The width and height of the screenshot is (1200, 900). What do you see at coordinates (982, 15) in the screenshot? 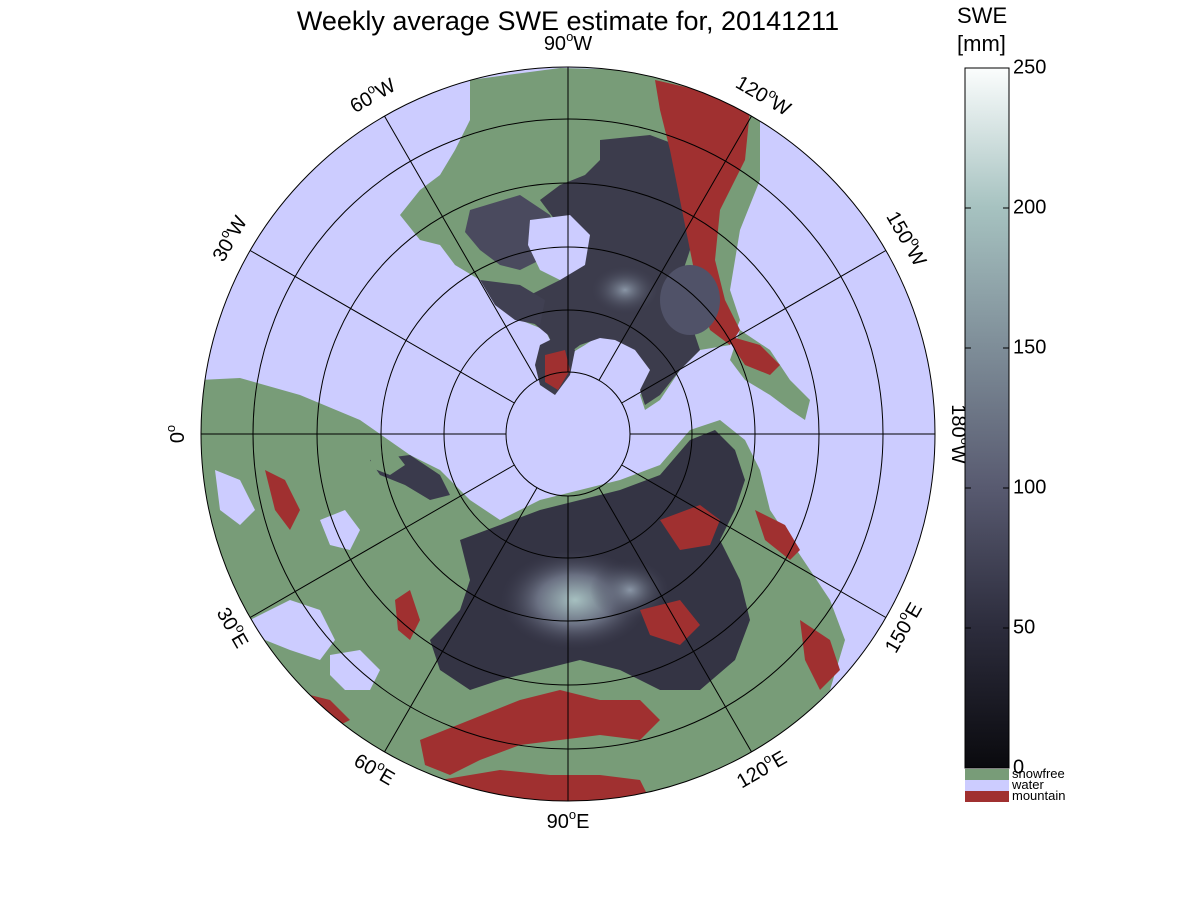
I see `colorbar-title-line1: SWE` at bounding box center [982, 15].